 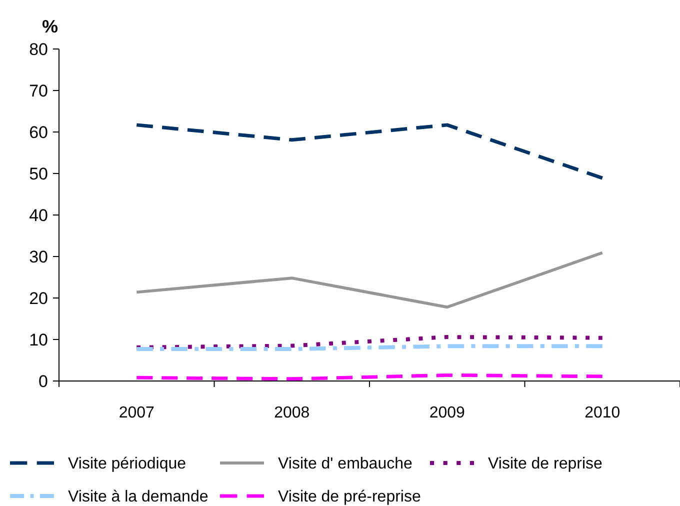 What do you see at coordinates (602, 413) in the screenshot?
I see `x-tick-label: 2010` at bounding box center [602, 413].